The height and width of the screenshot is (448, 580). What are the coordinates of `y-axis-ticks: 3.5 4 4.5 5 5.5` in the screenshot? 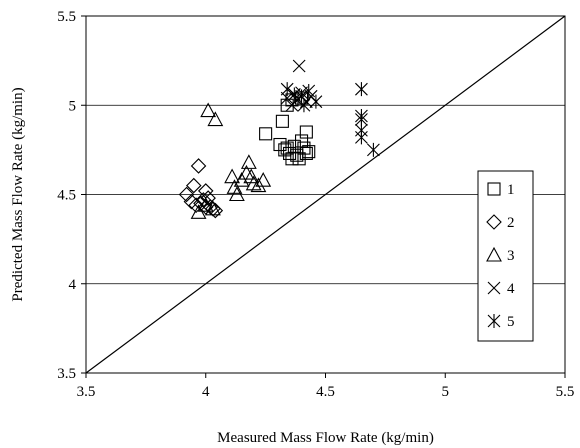 It's located at (71, 195).